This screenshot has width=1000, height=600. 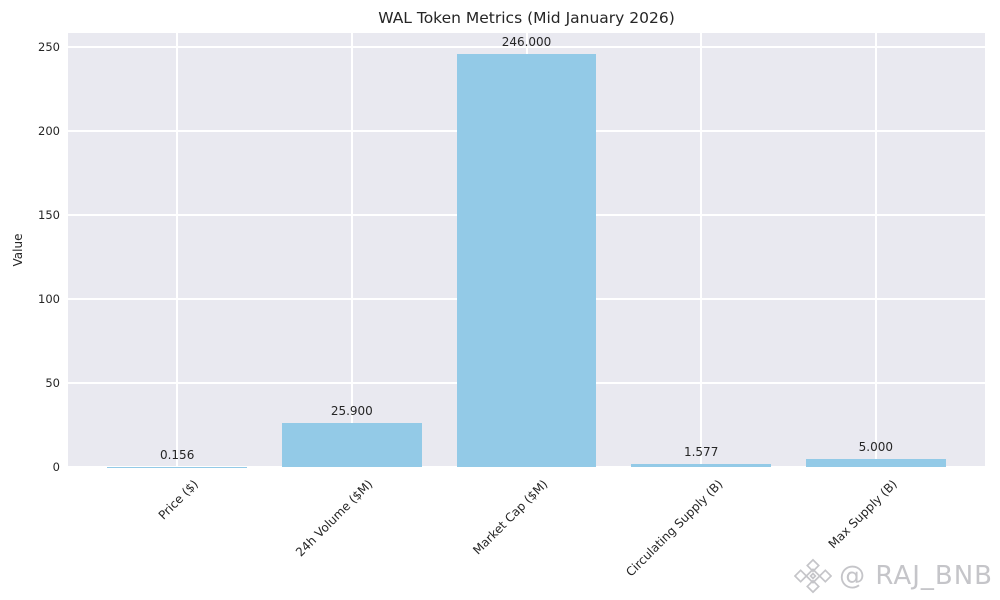 I want to click on x-tick-label: Price ($), so click(x=178, y=500).